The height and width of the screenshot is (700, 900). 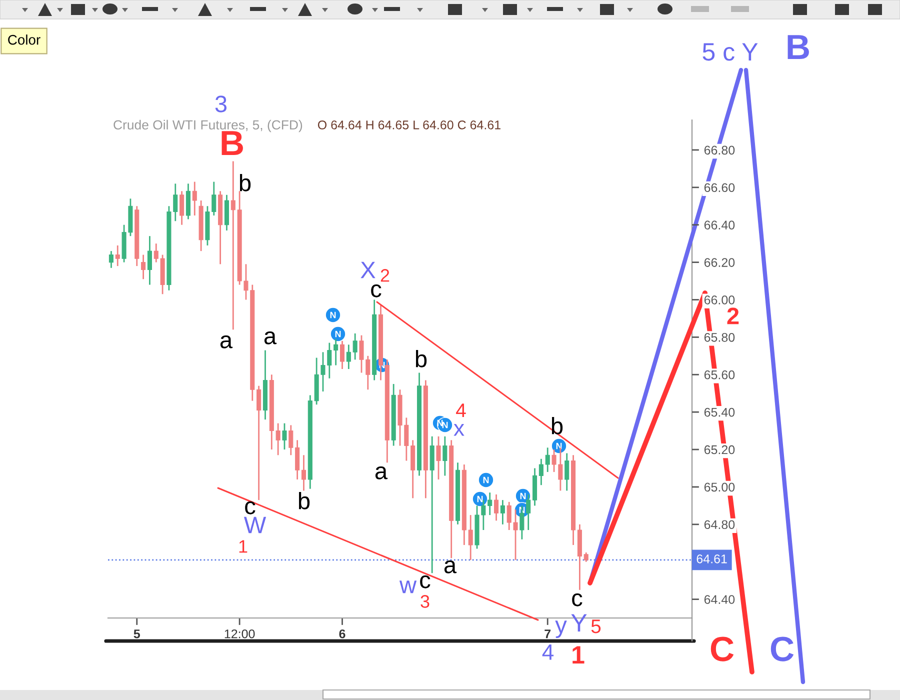 I want to click on y-tick-label: 65.60, so click(x=719, y=375).